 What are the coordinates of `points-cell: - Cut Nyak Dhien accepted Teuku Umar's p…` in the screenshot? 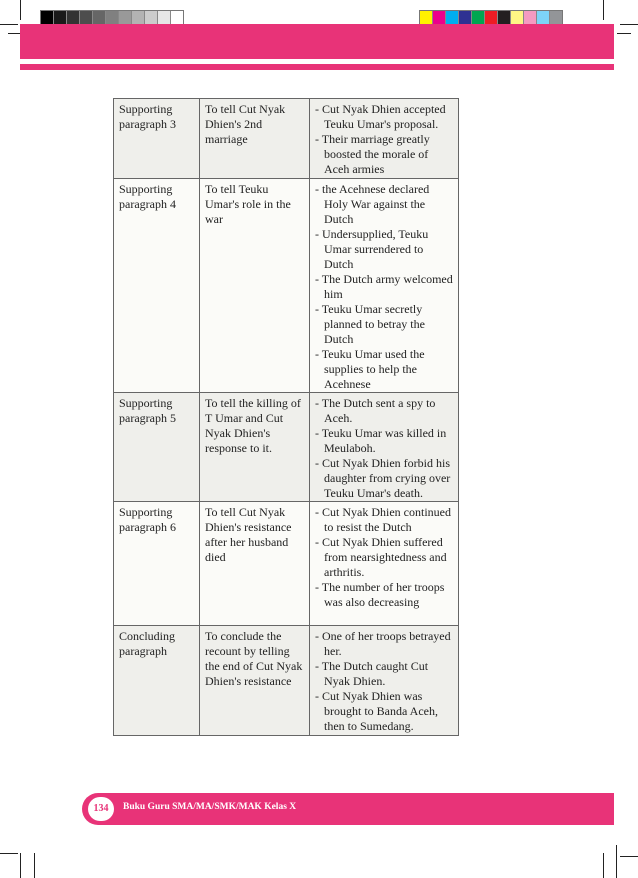 It's located at (384, 138).